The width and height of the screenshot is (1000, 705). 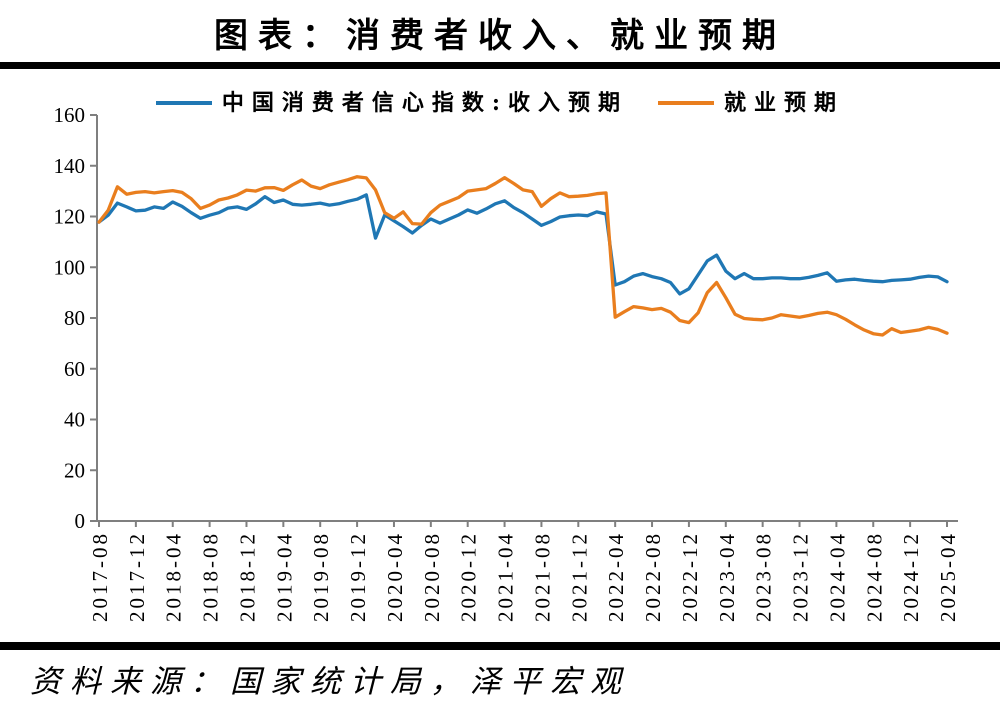 What do you see at coordinates (425, 103) in the screenshot?
I see `legend-label-income: 中国消费者信心指数:收入预期` at bounding box center [425, 103].